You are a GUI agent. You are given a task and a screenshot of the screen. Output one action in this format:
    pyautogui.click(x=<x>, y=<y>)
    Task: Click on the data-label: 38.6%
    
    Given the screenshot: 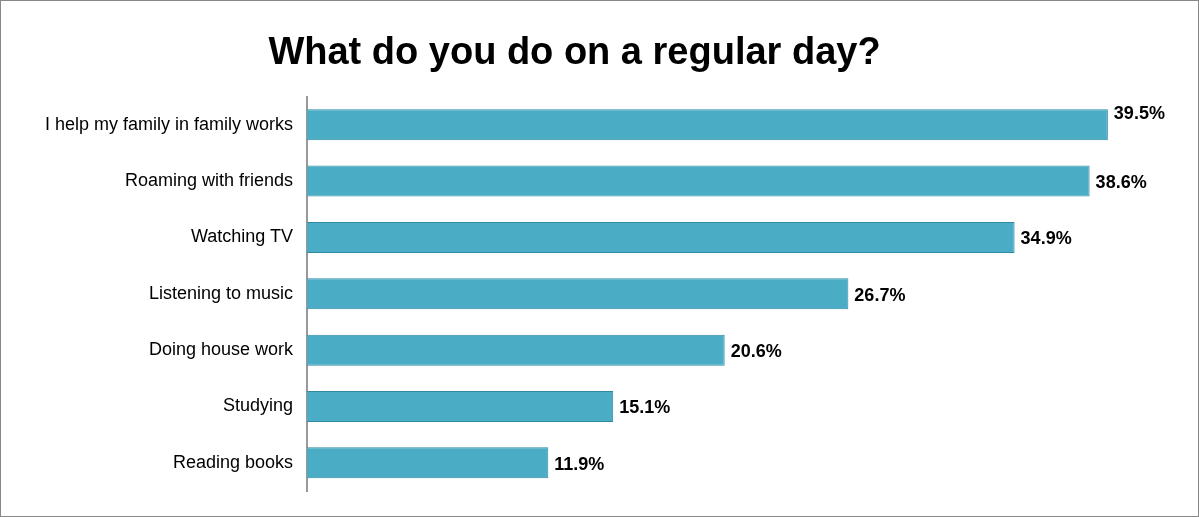 What is the action you would take?
    pyautogui.click(x=1121, y=182)
    